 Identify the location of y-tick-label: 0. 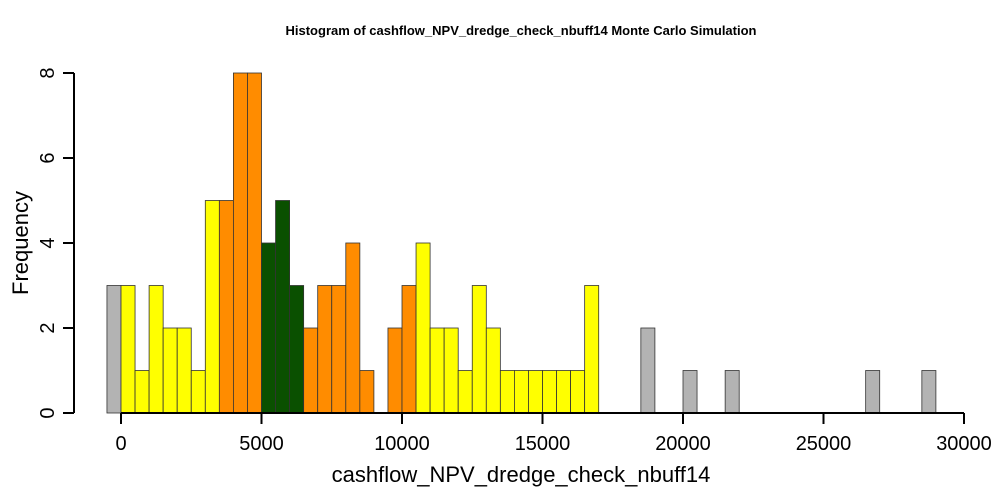
(48, 412).